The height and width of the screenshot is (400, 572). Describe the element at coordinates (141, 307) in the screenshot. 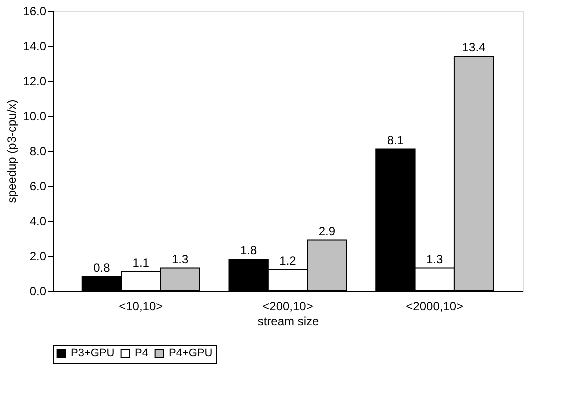

I see `x-tick-label: <10,10>` at that location.